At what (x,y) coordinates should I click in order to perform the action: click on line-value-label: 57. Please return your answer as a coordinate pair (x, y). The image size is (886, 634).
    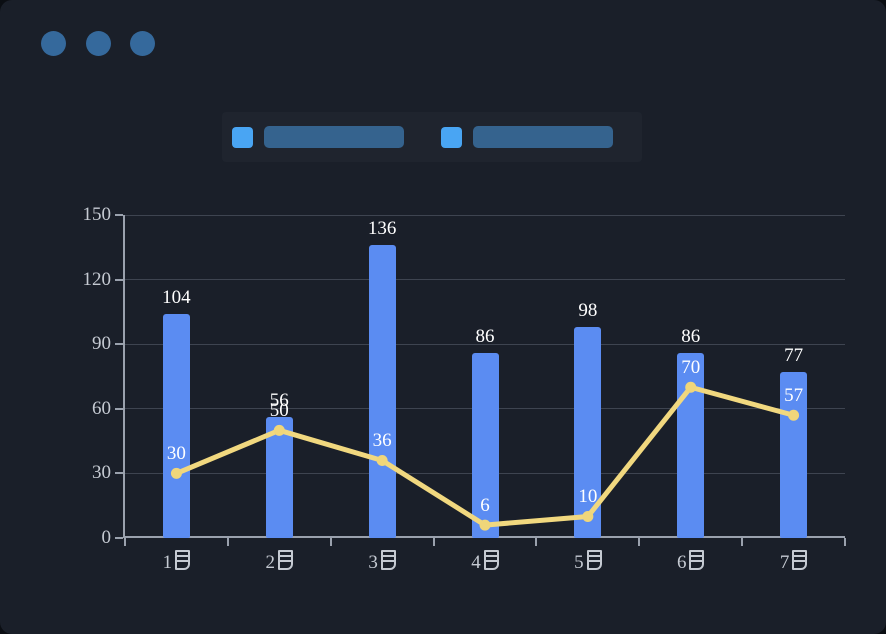
    Looking at the image, I should click on (794, 396).